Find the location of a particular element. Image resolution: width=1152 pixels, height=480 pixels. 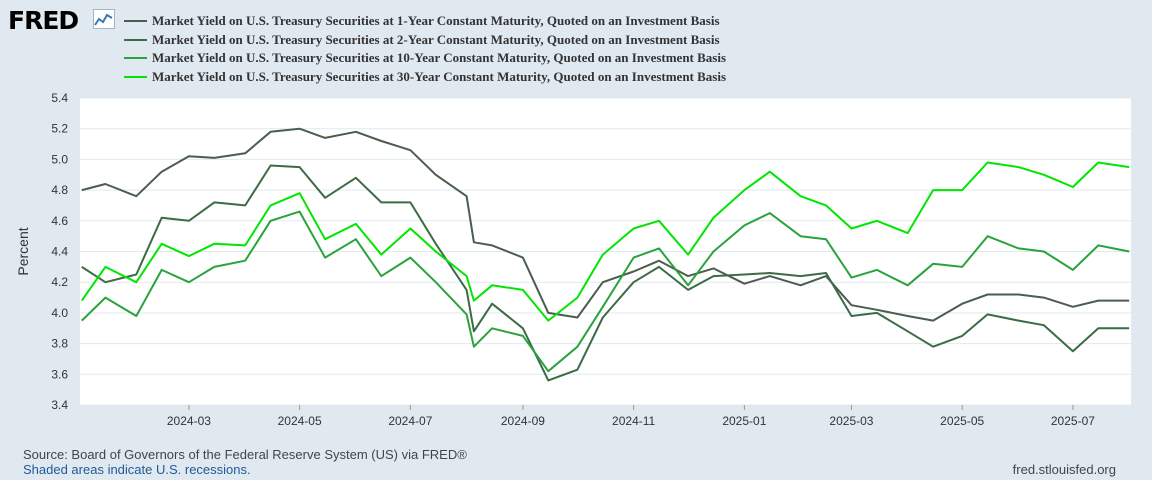

y-tick-label: 4.0 is located at coordinates (59, 313).